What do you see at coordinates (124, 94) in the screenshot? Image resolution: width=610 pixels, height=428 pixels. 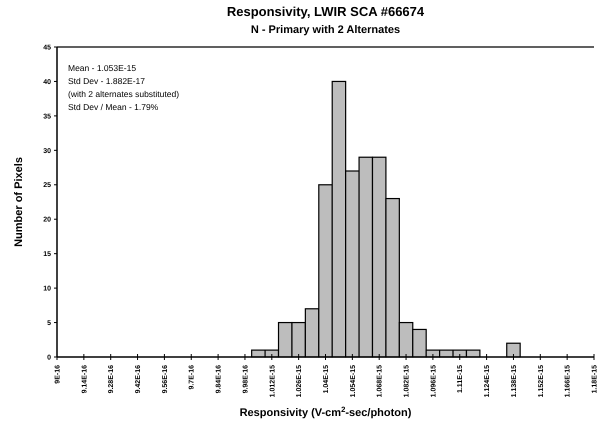 I see `annotation: (with 2 alternates substituted)` at bounding box center [124, 94].